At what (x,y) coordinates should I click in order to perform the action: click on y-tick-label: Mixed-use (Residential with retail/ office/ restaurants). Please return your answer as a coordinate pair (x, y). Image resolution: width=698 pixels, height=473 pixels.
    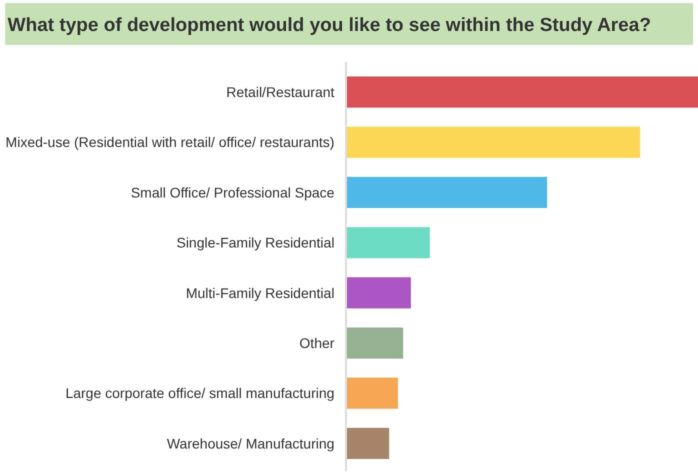
    Looking at the image, I should click on (170, 142).